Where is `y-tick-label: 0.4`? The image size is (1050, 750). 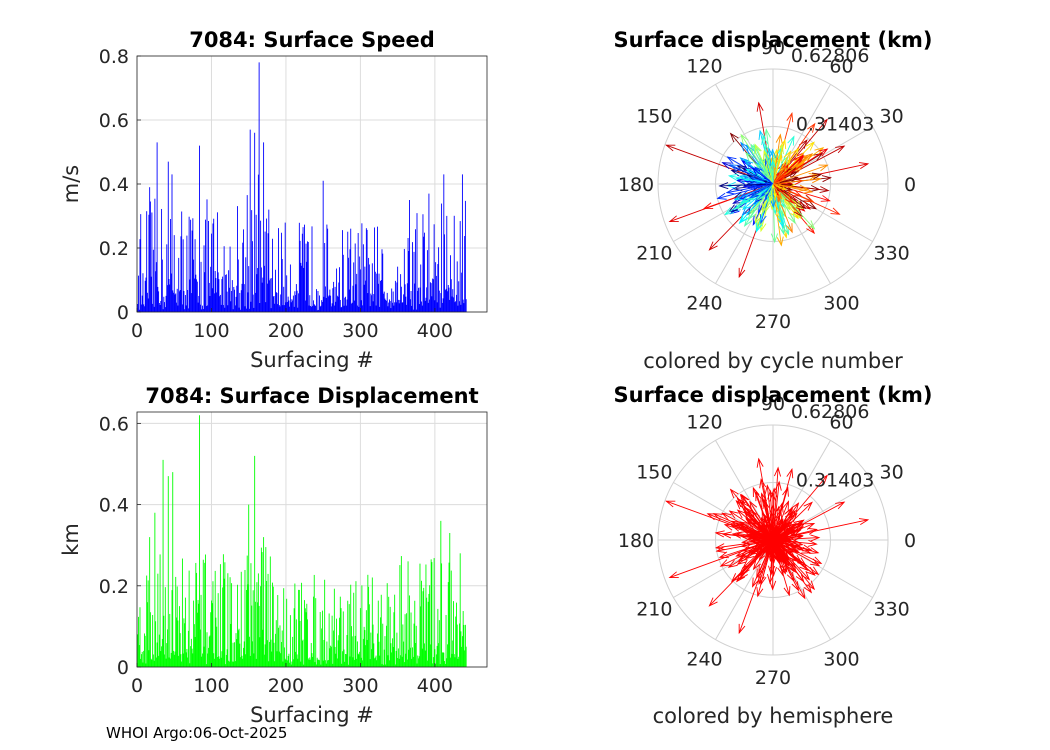 y-tick-label: 0.4 is located at coordinates (114, 506).